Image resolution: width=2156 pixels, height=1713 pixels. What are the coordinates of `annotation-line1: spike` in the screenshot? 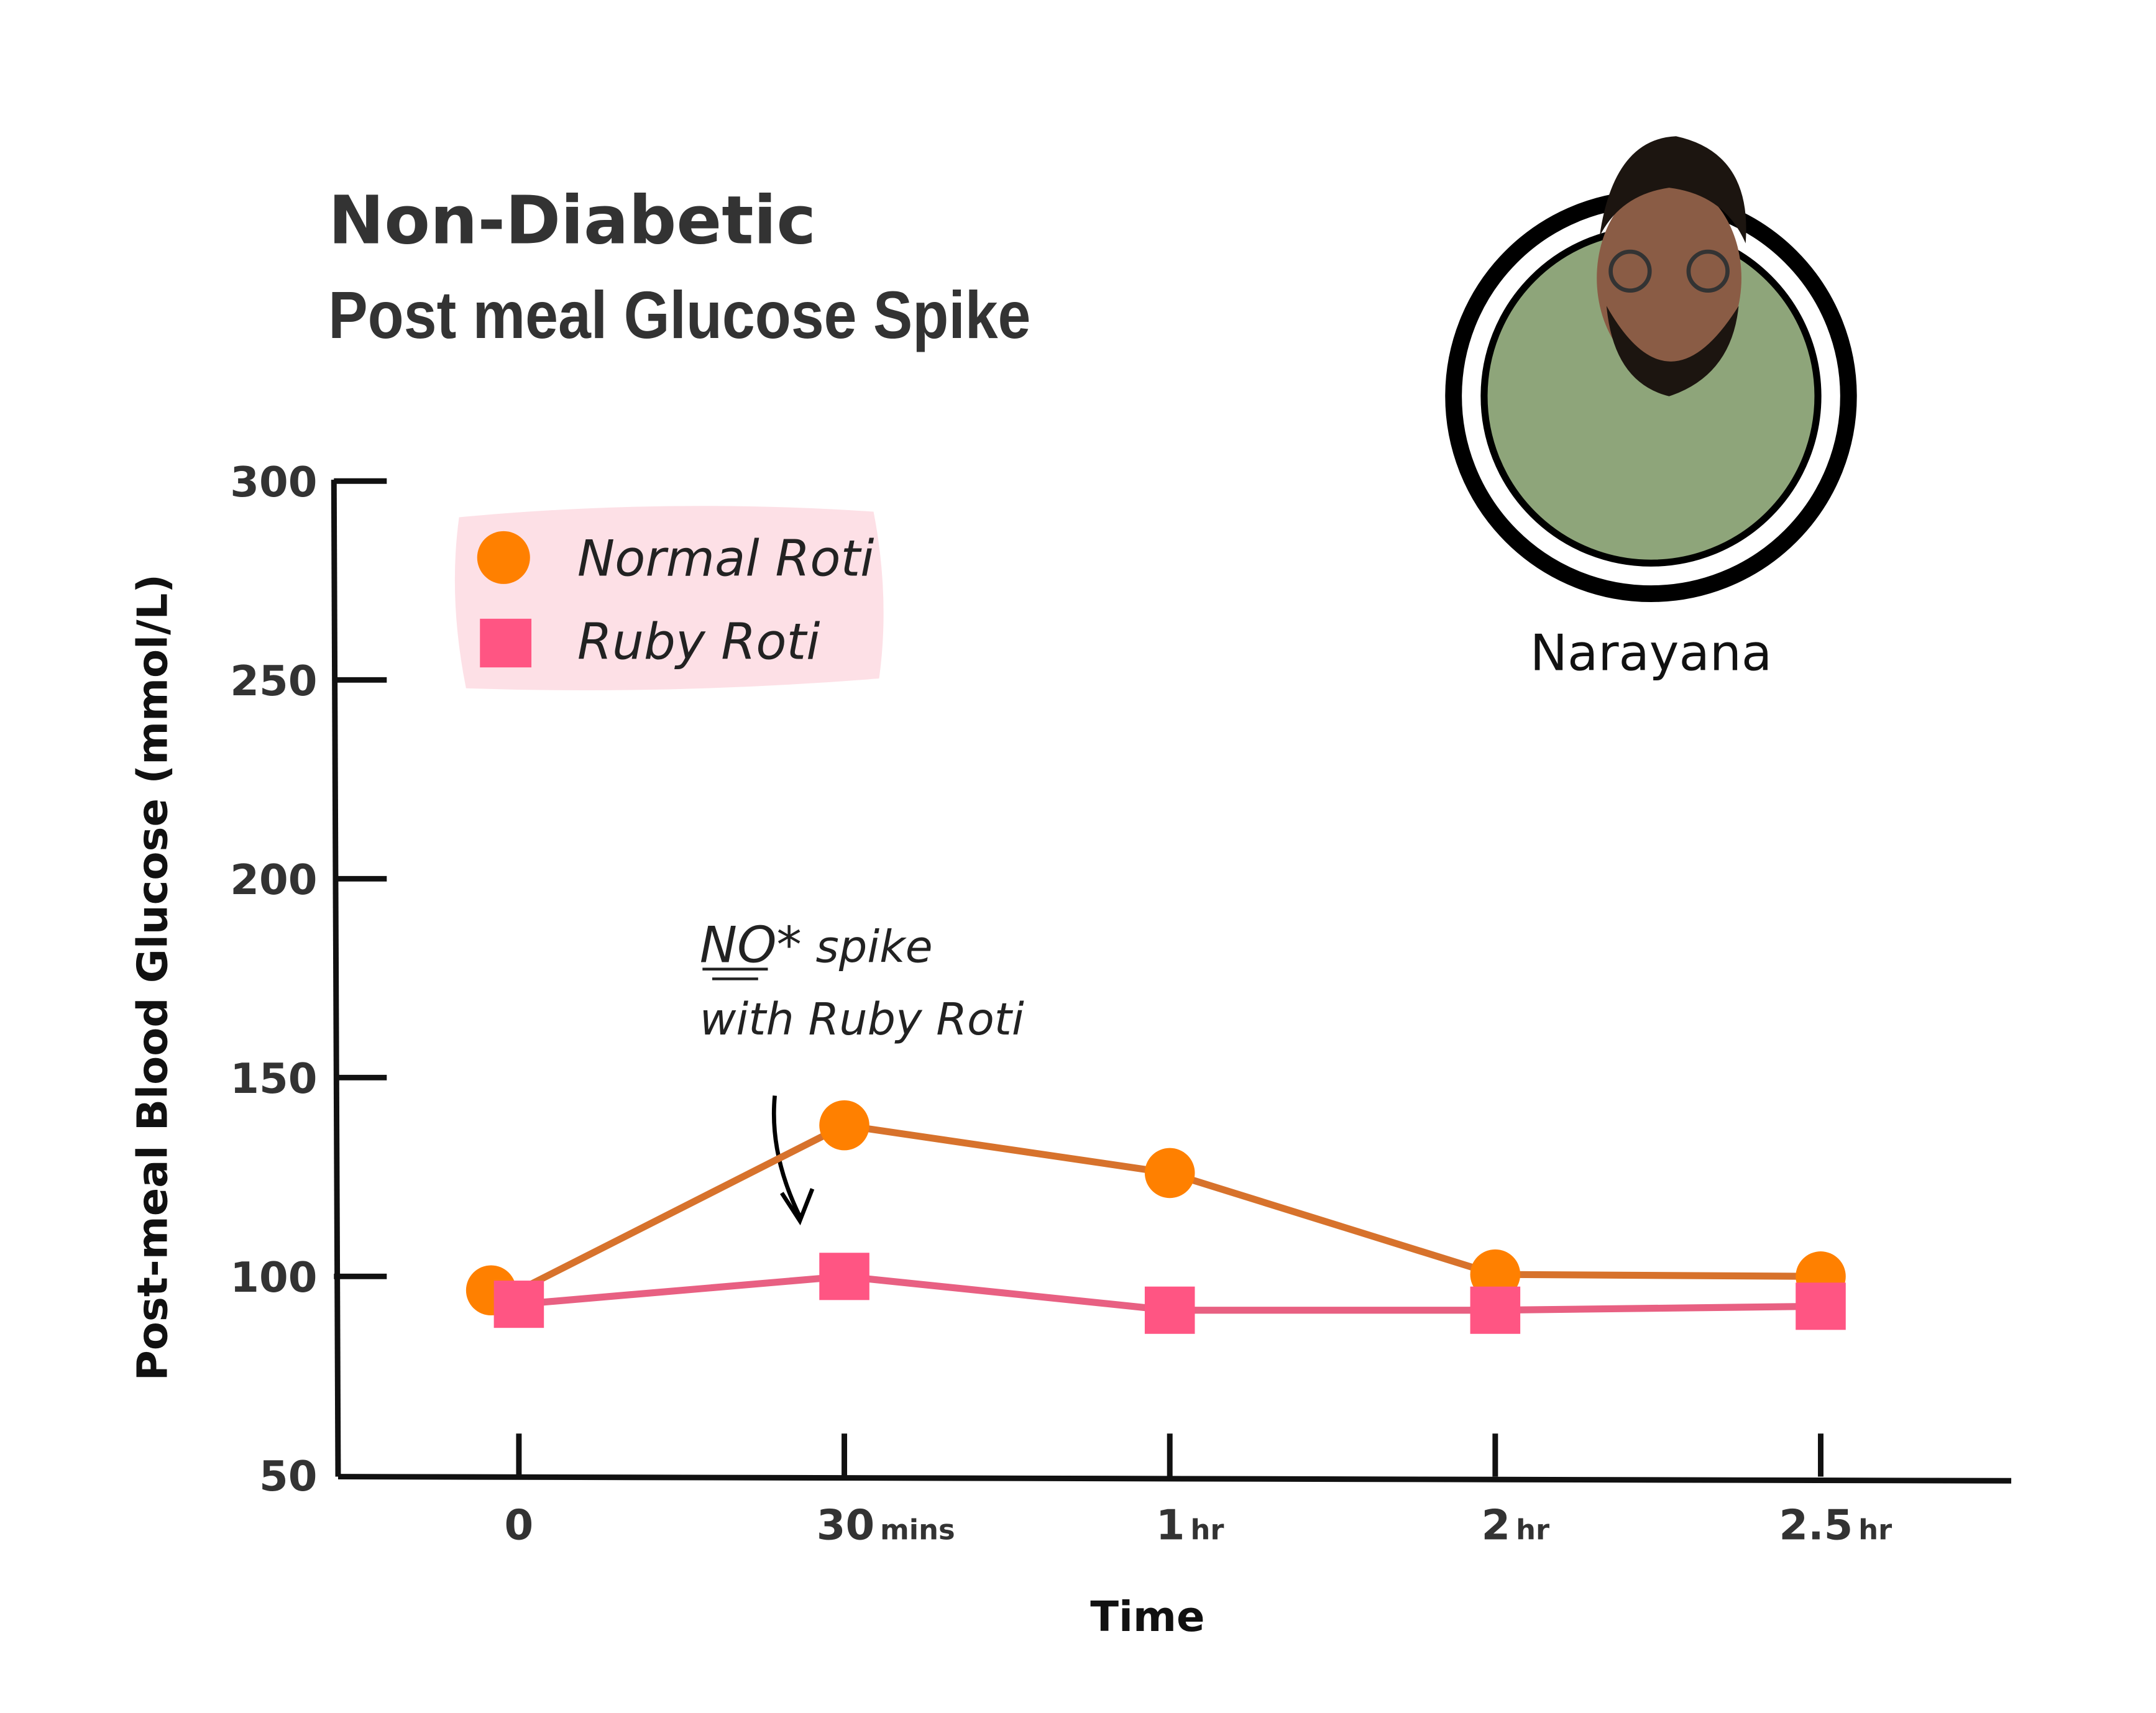 It's located at (867, 947).